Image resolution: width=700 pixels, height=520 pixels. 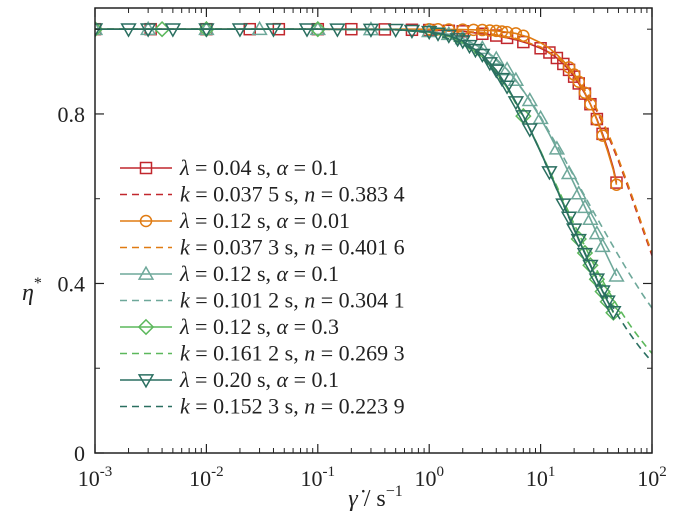 I want to click on x-tick-label-4: 10¹, so click(x=541, y=477).